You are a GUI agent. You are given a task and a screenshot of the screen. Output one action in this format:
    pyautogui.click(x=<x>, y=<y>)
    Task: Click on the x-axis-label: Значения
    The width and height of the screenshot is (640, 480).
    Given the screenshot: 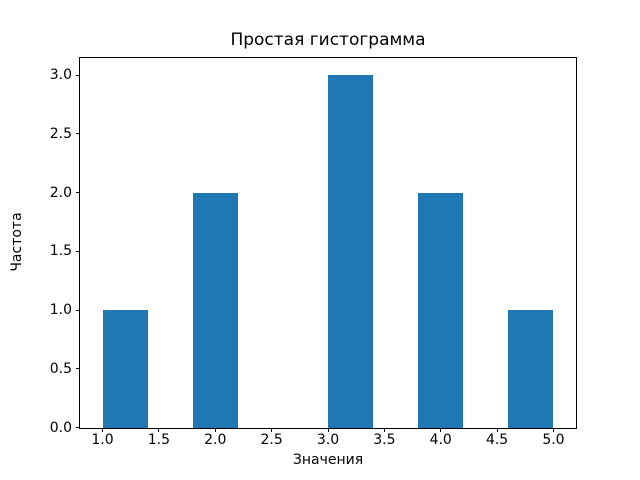 What is the action you would take?
    pyautogui.click(x=328, y=460)
    